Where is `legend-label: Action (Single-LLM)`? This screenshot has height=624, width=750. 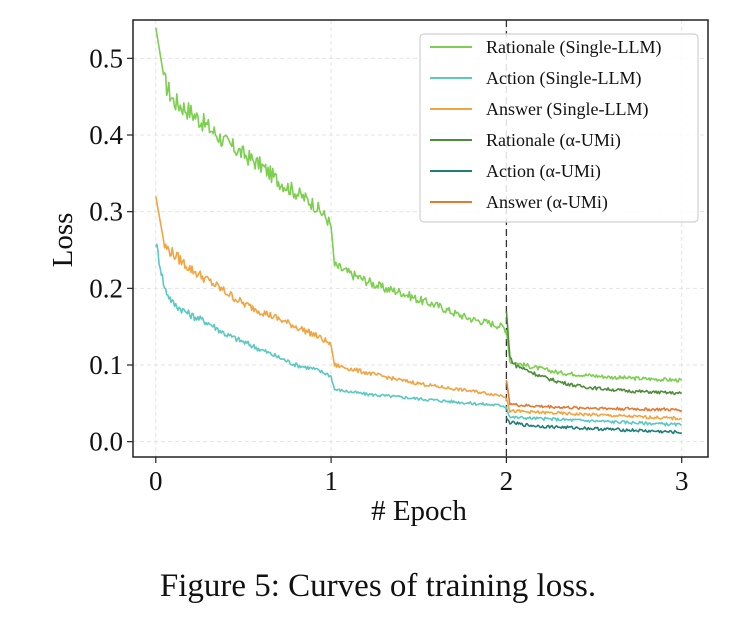
legend-label: Action (Single-LLM) is located at coordinates (563, 78).